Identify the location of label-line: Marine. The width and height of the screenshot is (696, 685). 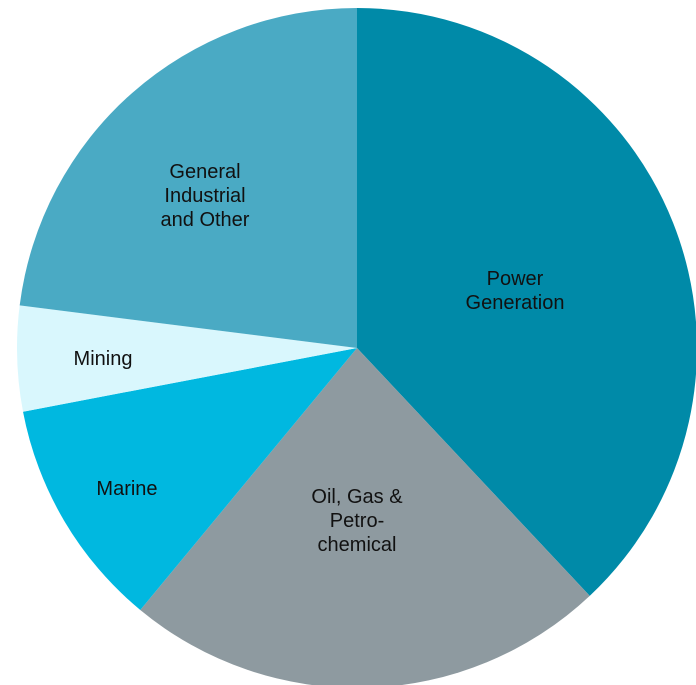
(126, 489).